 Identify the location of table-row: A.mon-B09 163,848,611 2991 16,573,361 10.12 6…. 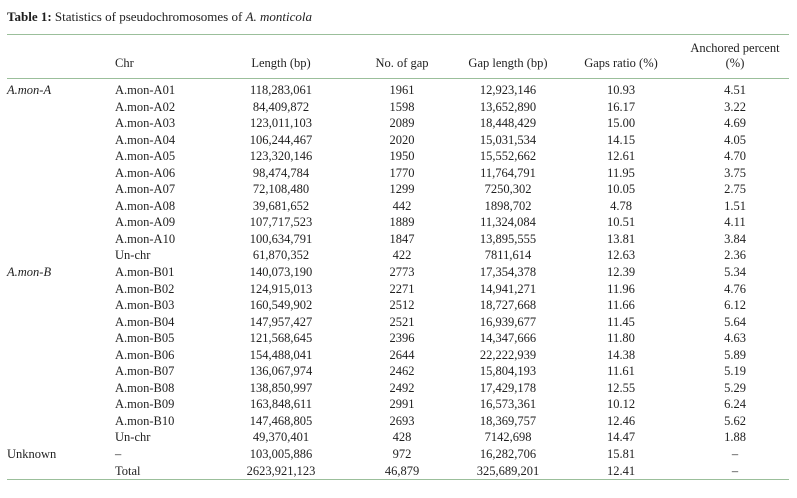
(398, 404).